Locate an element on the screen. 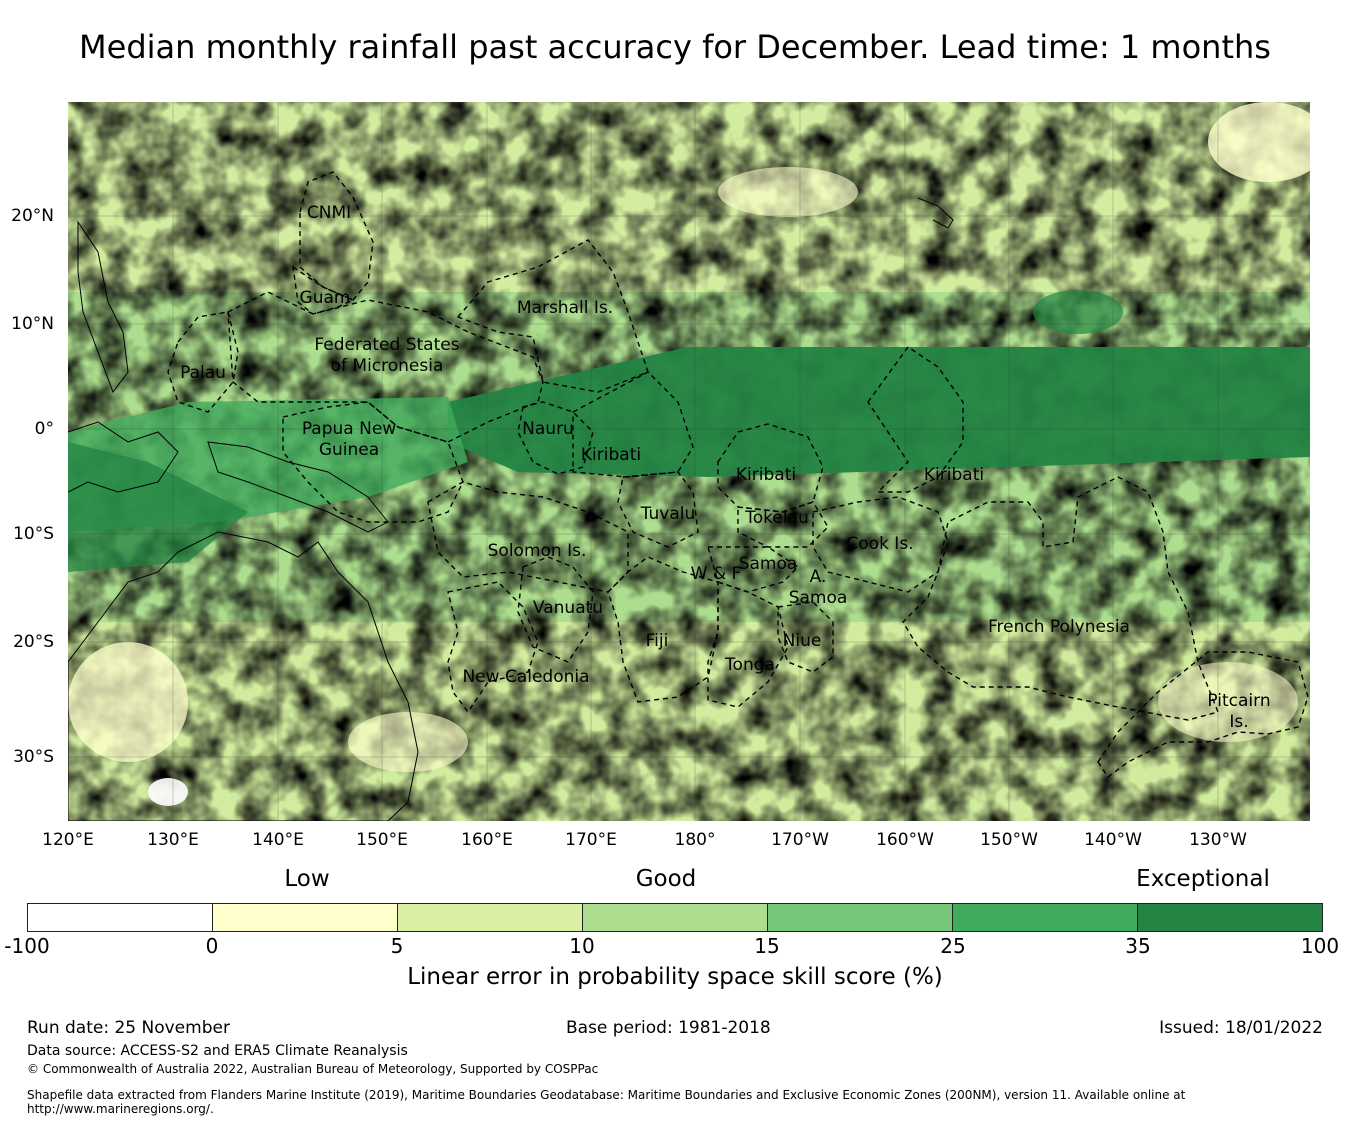 The image size is (1350, 1125). lat-tick: 0° is located at coordinates (44, 429).